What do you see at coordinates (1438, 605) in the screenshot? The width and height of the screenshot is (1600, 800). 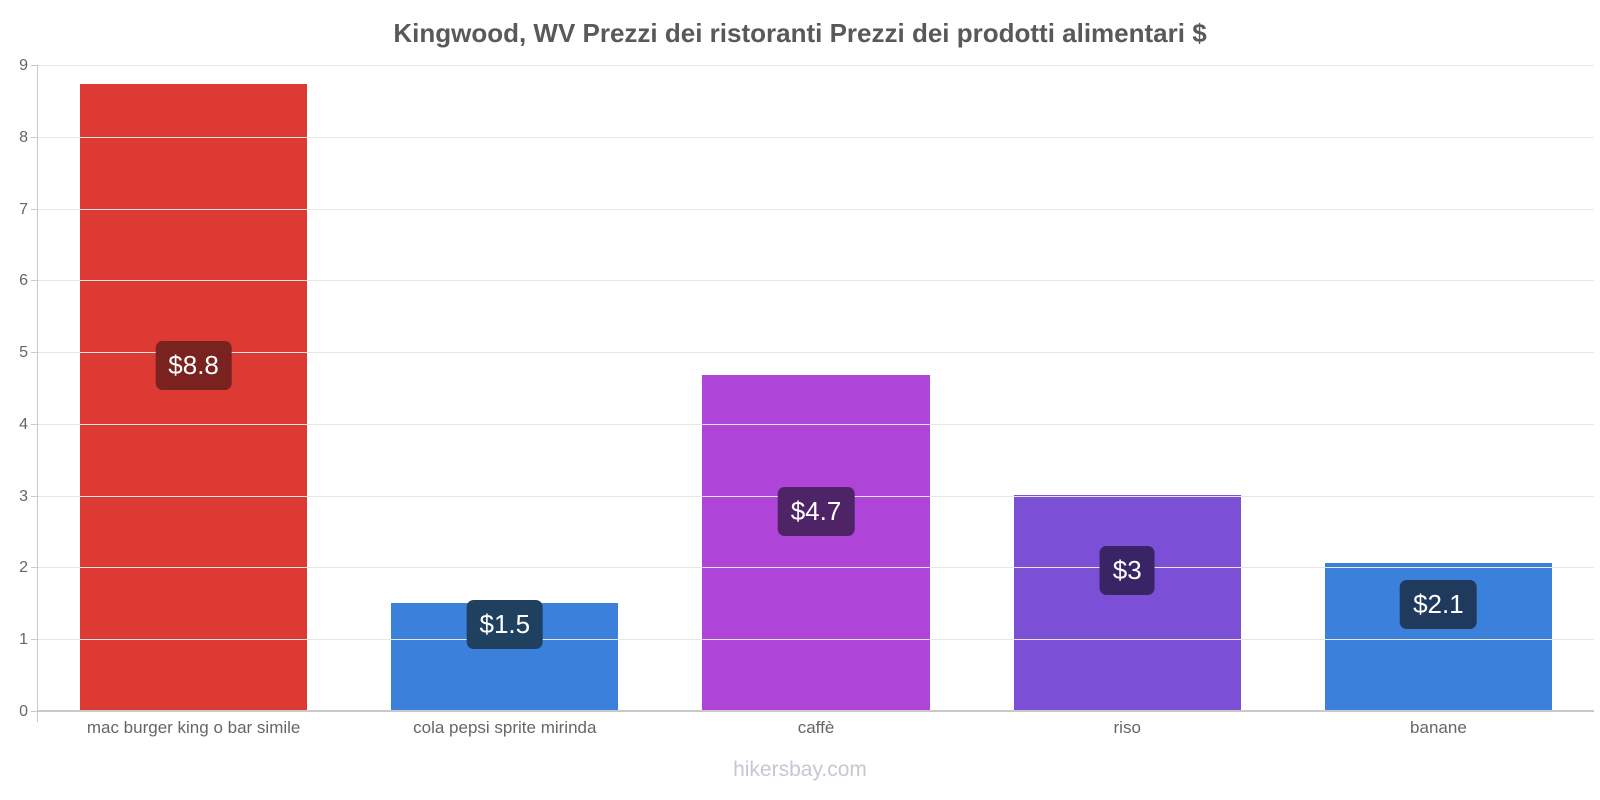 I see `bar-value-badge: $2.1` at bounding box center [1438, 605].